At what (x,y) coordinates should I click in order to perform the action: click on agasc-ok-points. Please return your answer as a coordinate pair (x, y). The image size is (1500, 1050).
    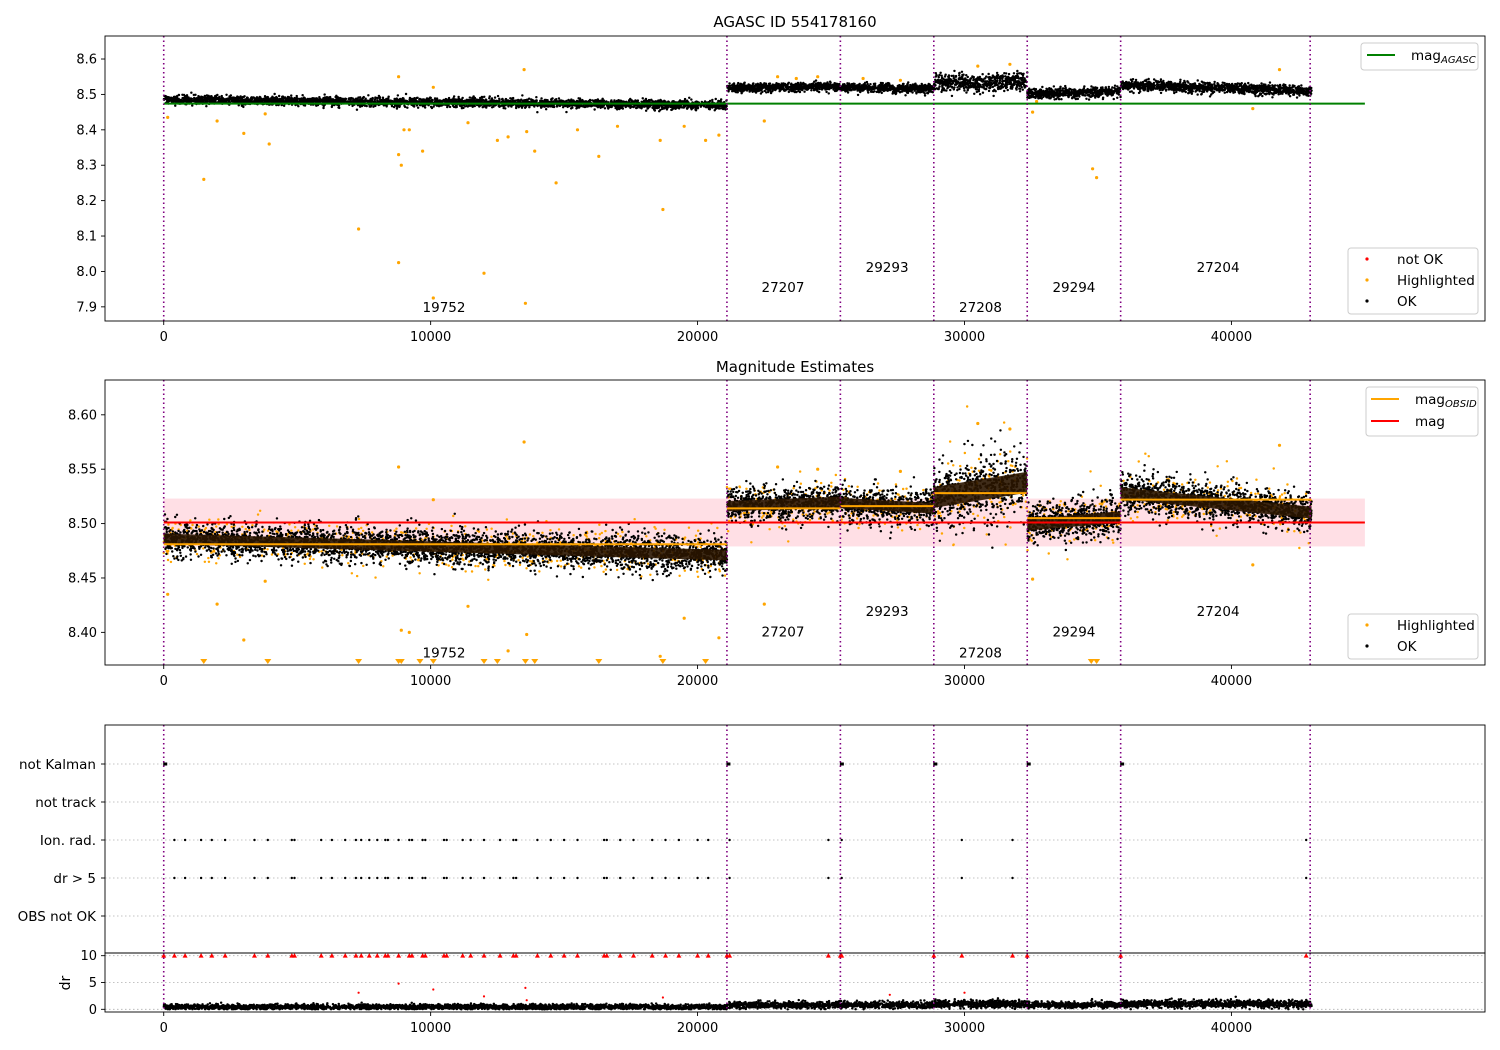
    Looking at the image, I should click on (783, 87).